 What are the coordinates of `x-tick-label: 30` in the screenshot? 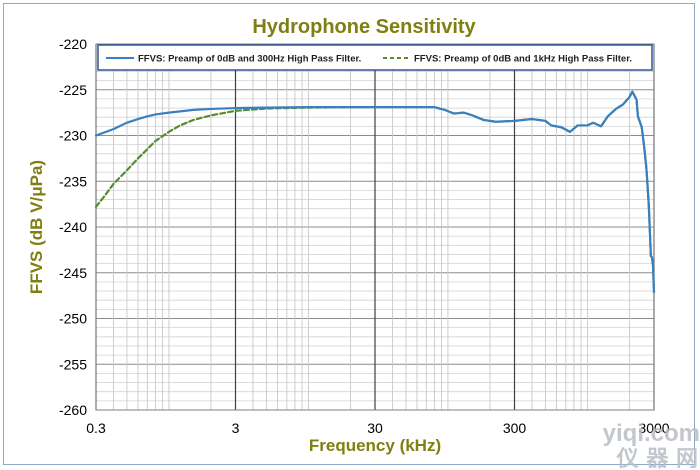 It's located at (375, 428).